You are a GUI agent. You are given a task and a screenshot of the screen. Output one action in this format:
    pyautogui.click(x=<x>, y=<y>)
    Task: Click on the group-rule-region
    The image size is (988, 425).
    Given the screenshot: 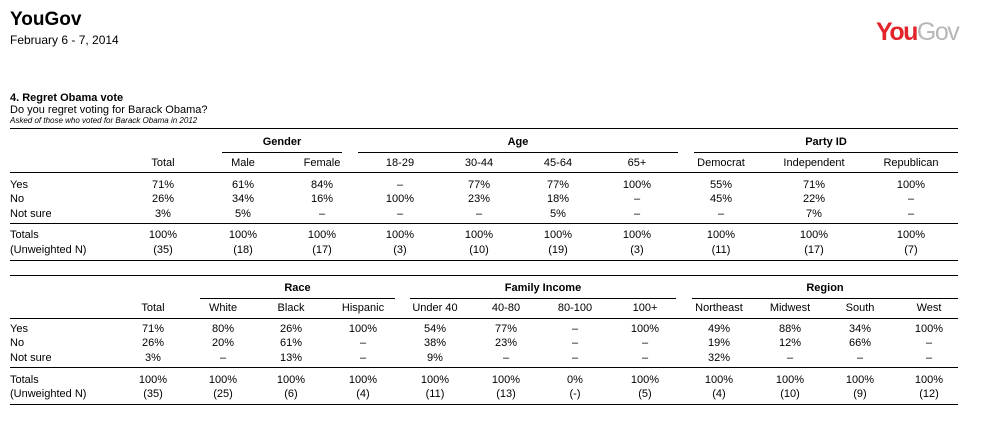 What is the action you would take?
    pyautogui.click(x=825, y=298)
    